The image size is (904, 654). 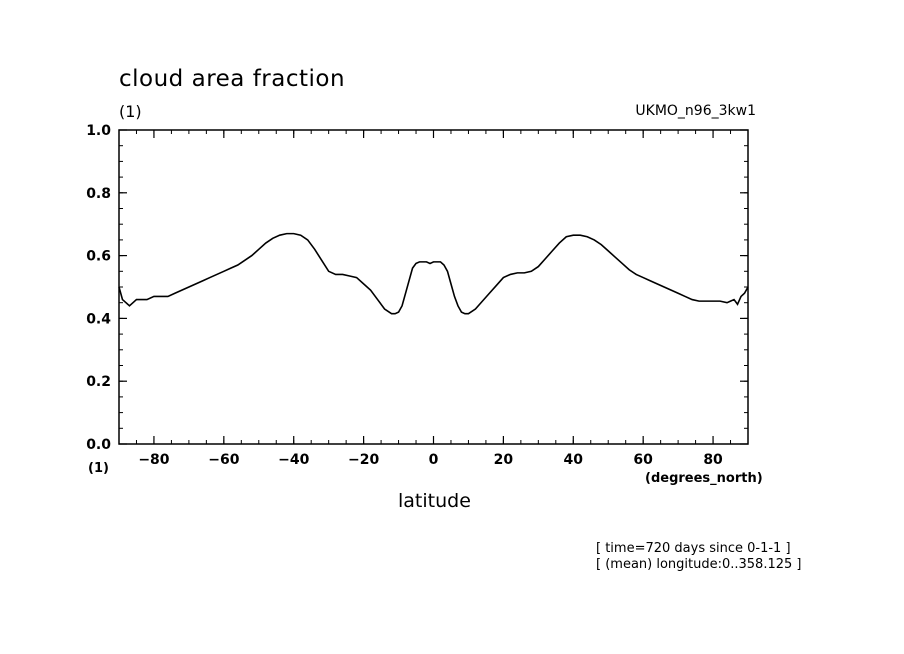 I want to click on y-tick-labels: 0.0 0.2 0.4 0.6 0.8 1.0, so click(x=98, y=288).